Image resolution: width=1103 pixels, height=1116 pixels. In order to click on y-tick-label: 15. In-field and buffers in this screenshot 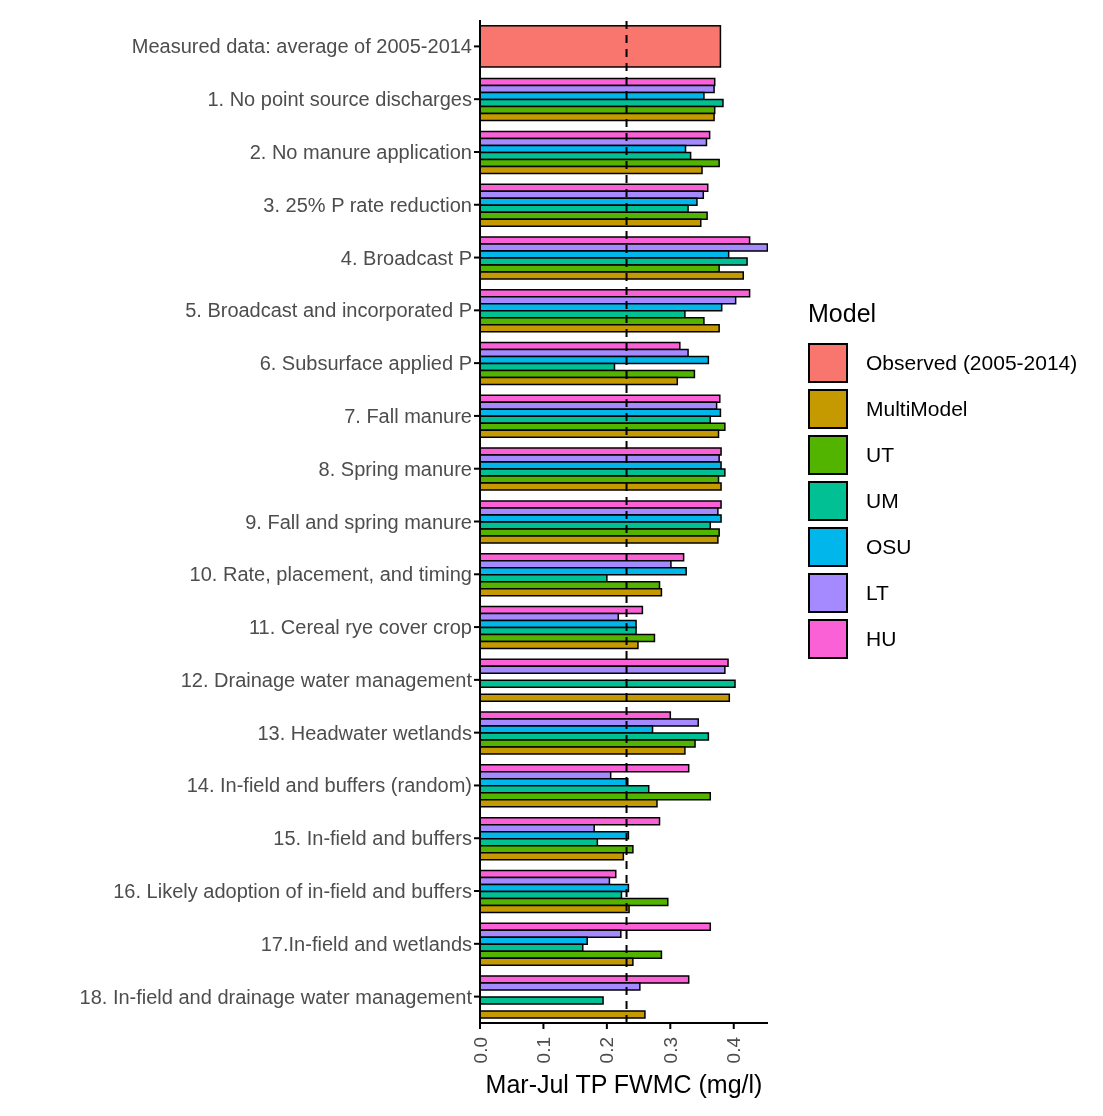, I will do `click(372, 838)`.